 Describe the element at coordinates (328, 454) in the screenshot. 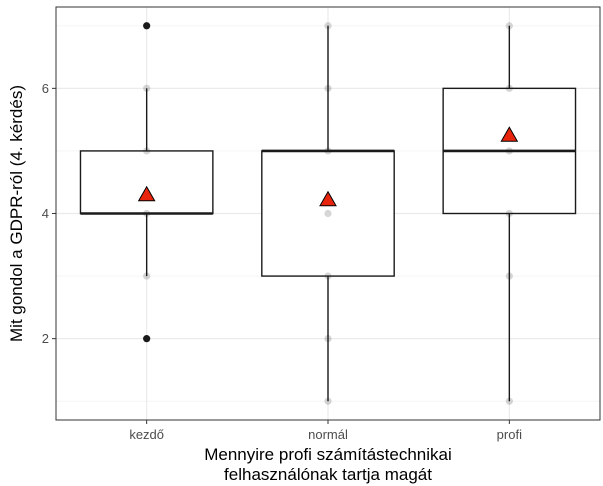

I see `x-axis-title-line-1: Mennyire profi számítástechnikai` at that location.